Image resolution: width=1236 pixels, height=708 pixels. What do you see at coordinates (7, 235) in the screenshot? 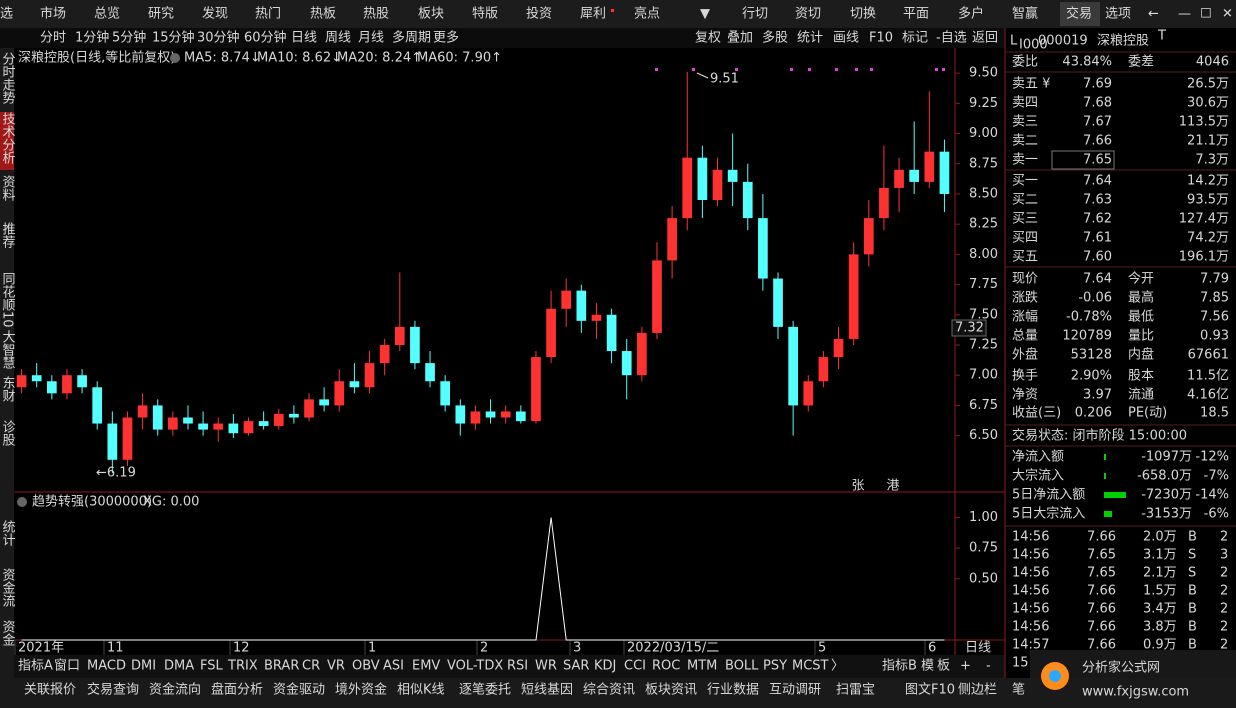
I see `sidebar-tab: 推荐` at bounding box center [7, 235].